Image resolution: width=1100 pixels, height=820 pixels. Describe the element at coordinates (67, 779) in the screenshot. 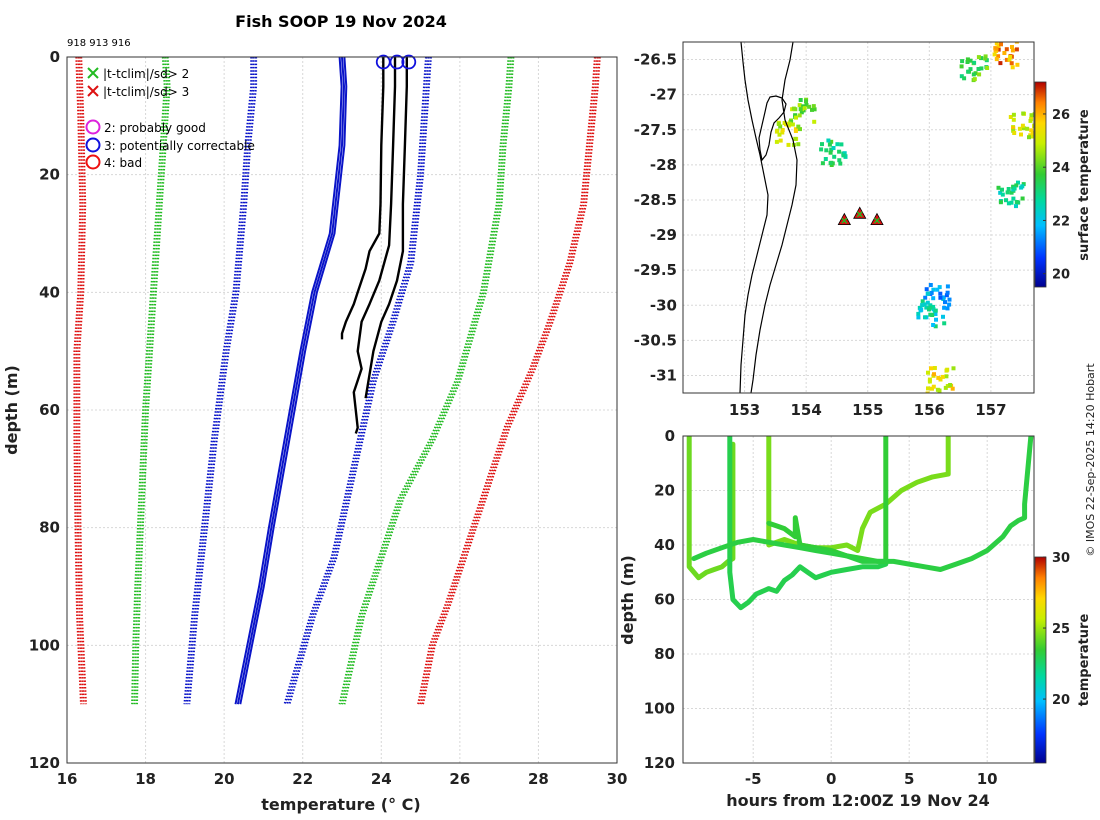

I see `profile-xtick-label: 16` at that location.